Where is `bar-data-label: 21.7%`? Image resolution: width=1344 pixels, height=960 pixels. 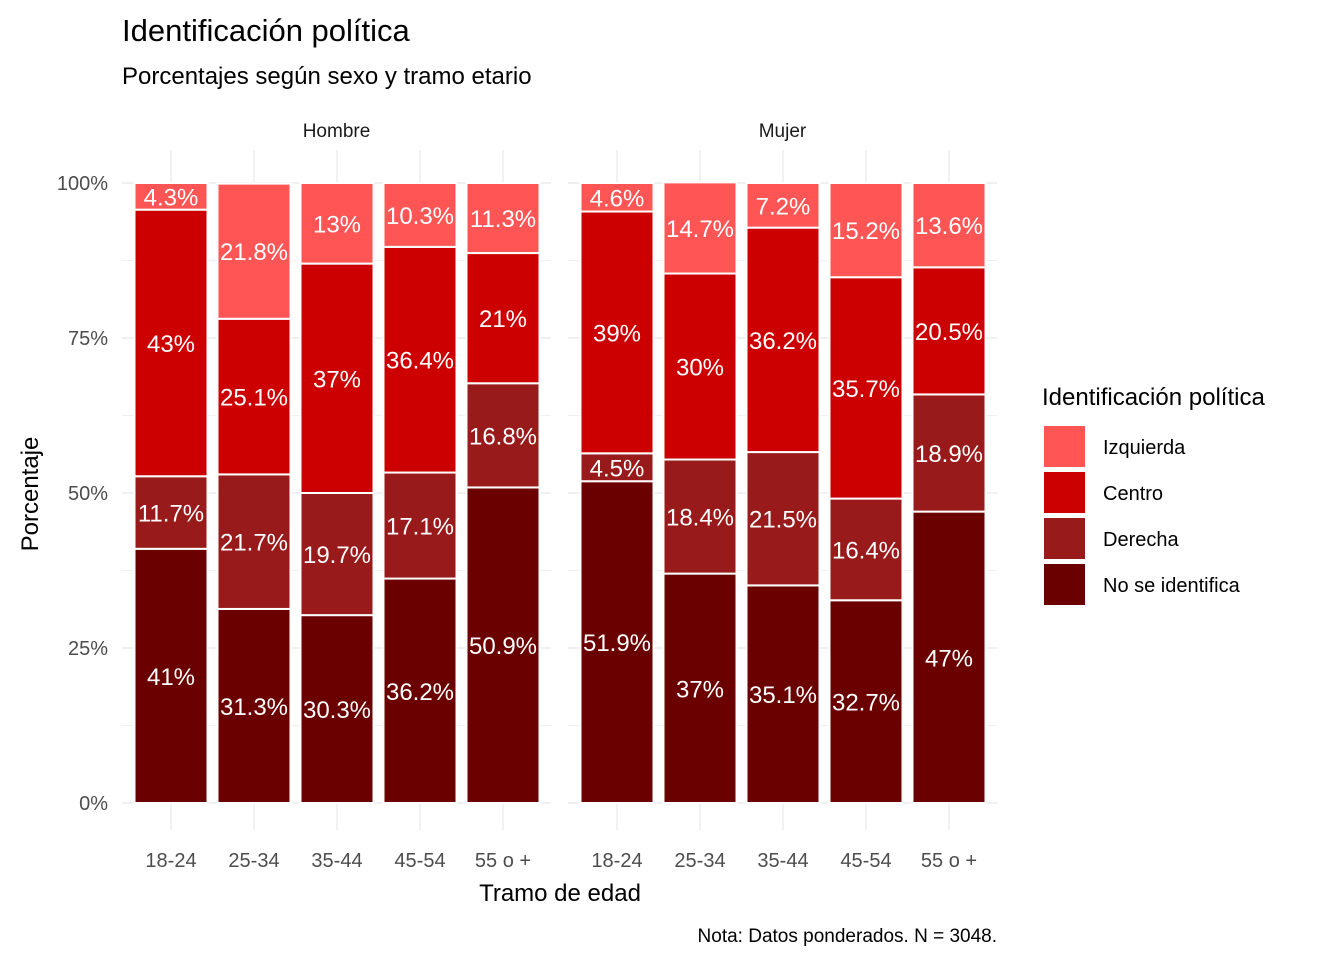
bar-data-label: 21.7% is located at coordinates (254, 543).